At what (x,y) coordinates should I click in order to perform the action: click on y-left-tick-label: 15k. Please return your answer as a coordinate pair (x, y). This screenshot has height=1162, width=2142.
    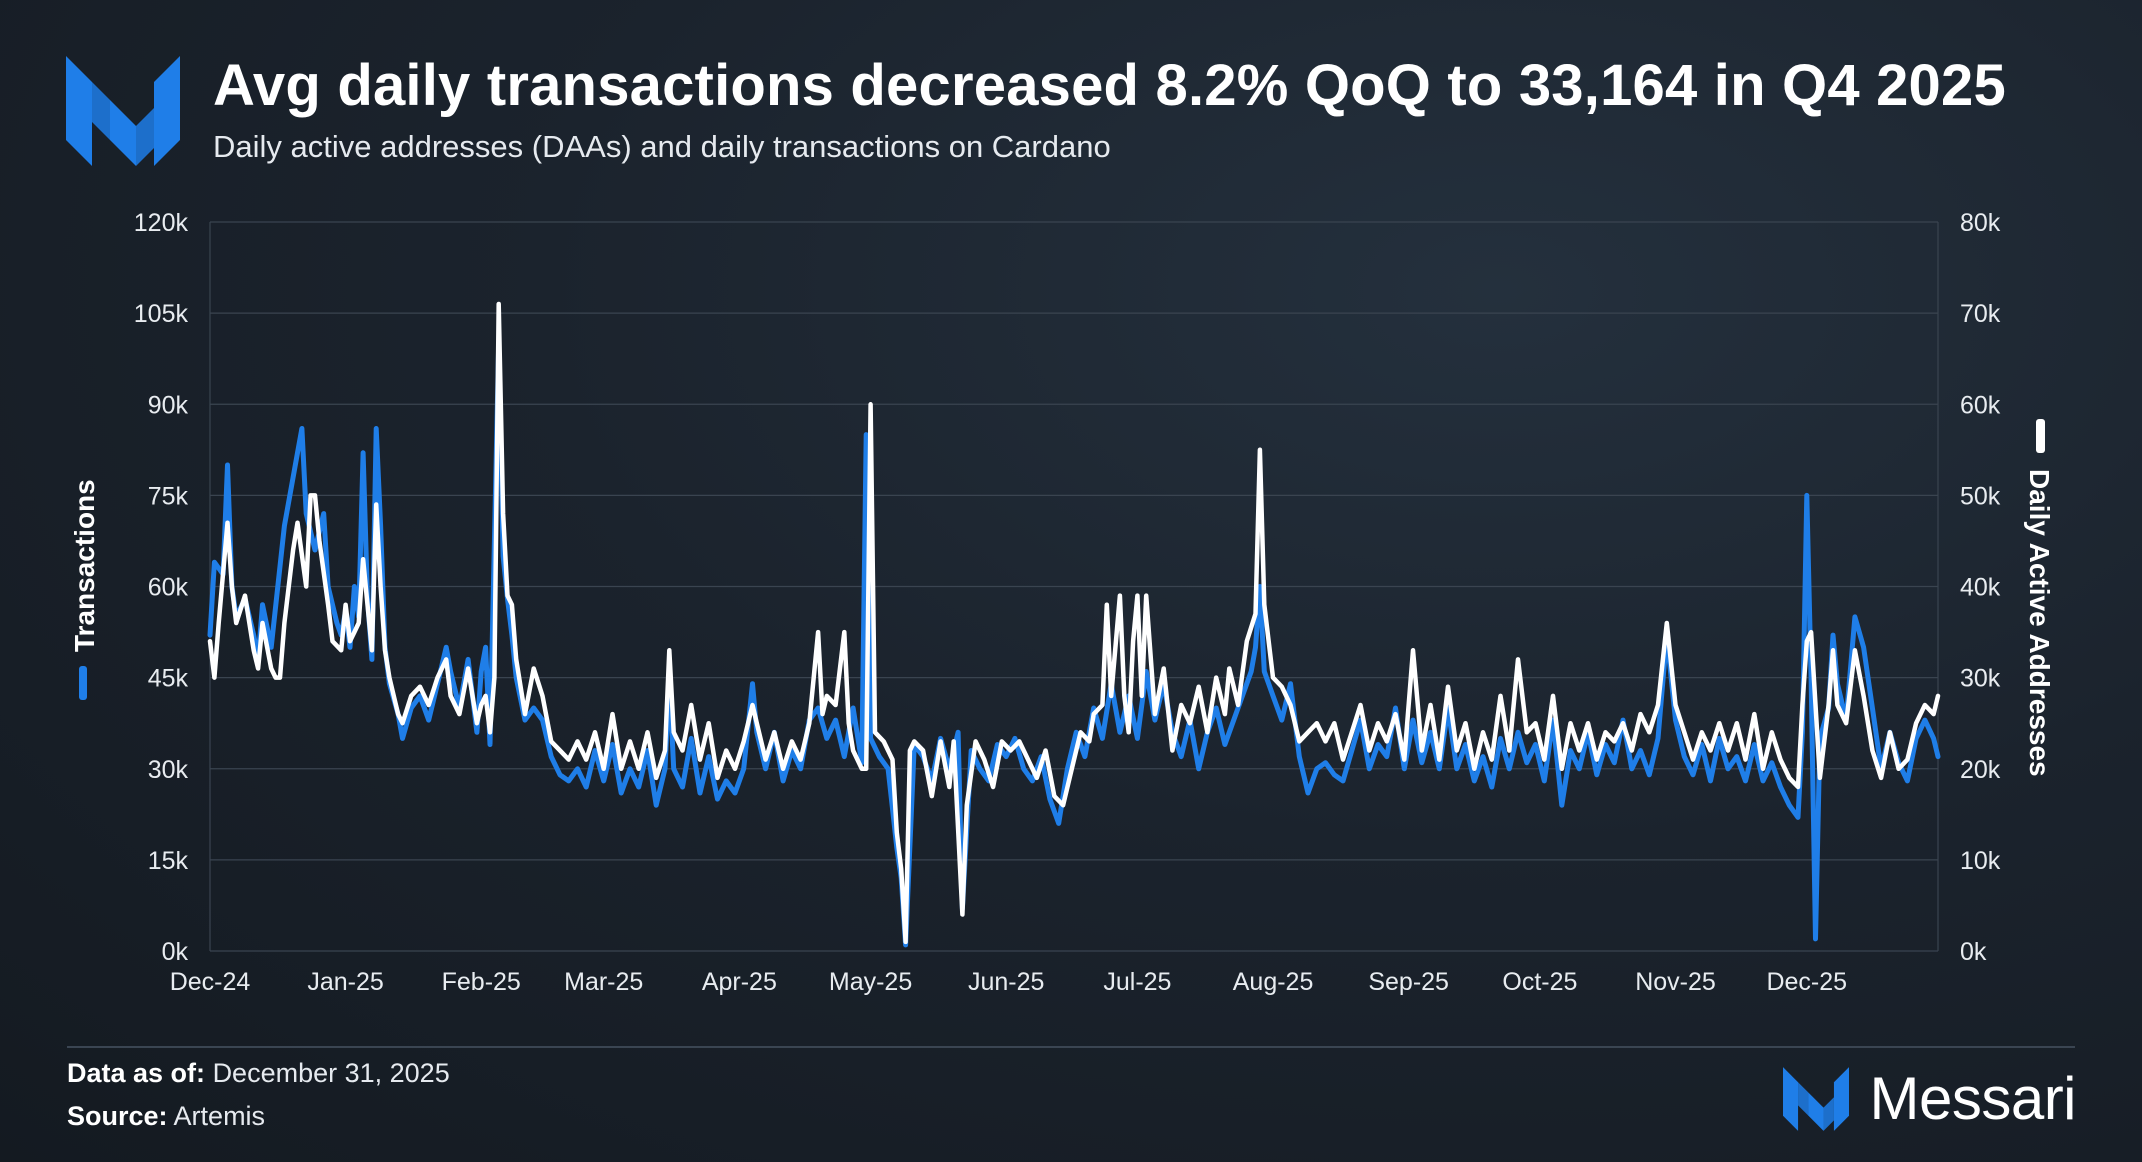
    Looking at the image, I should click on (168, 861).